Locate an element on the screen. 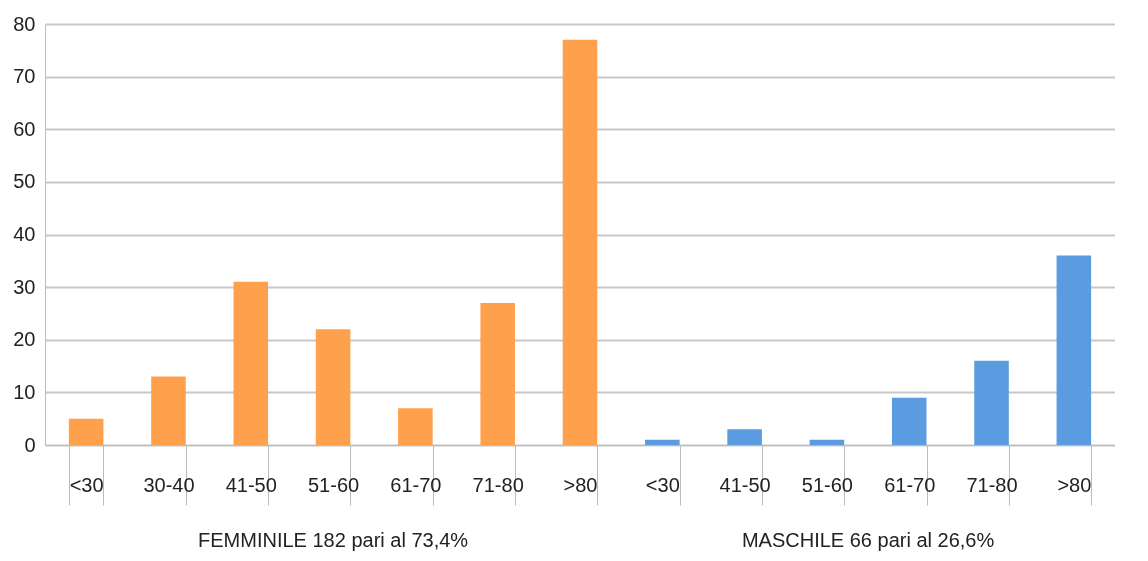  text: FEMMINILE 182 pari al 73,4% is located at coordinates (333, 540).